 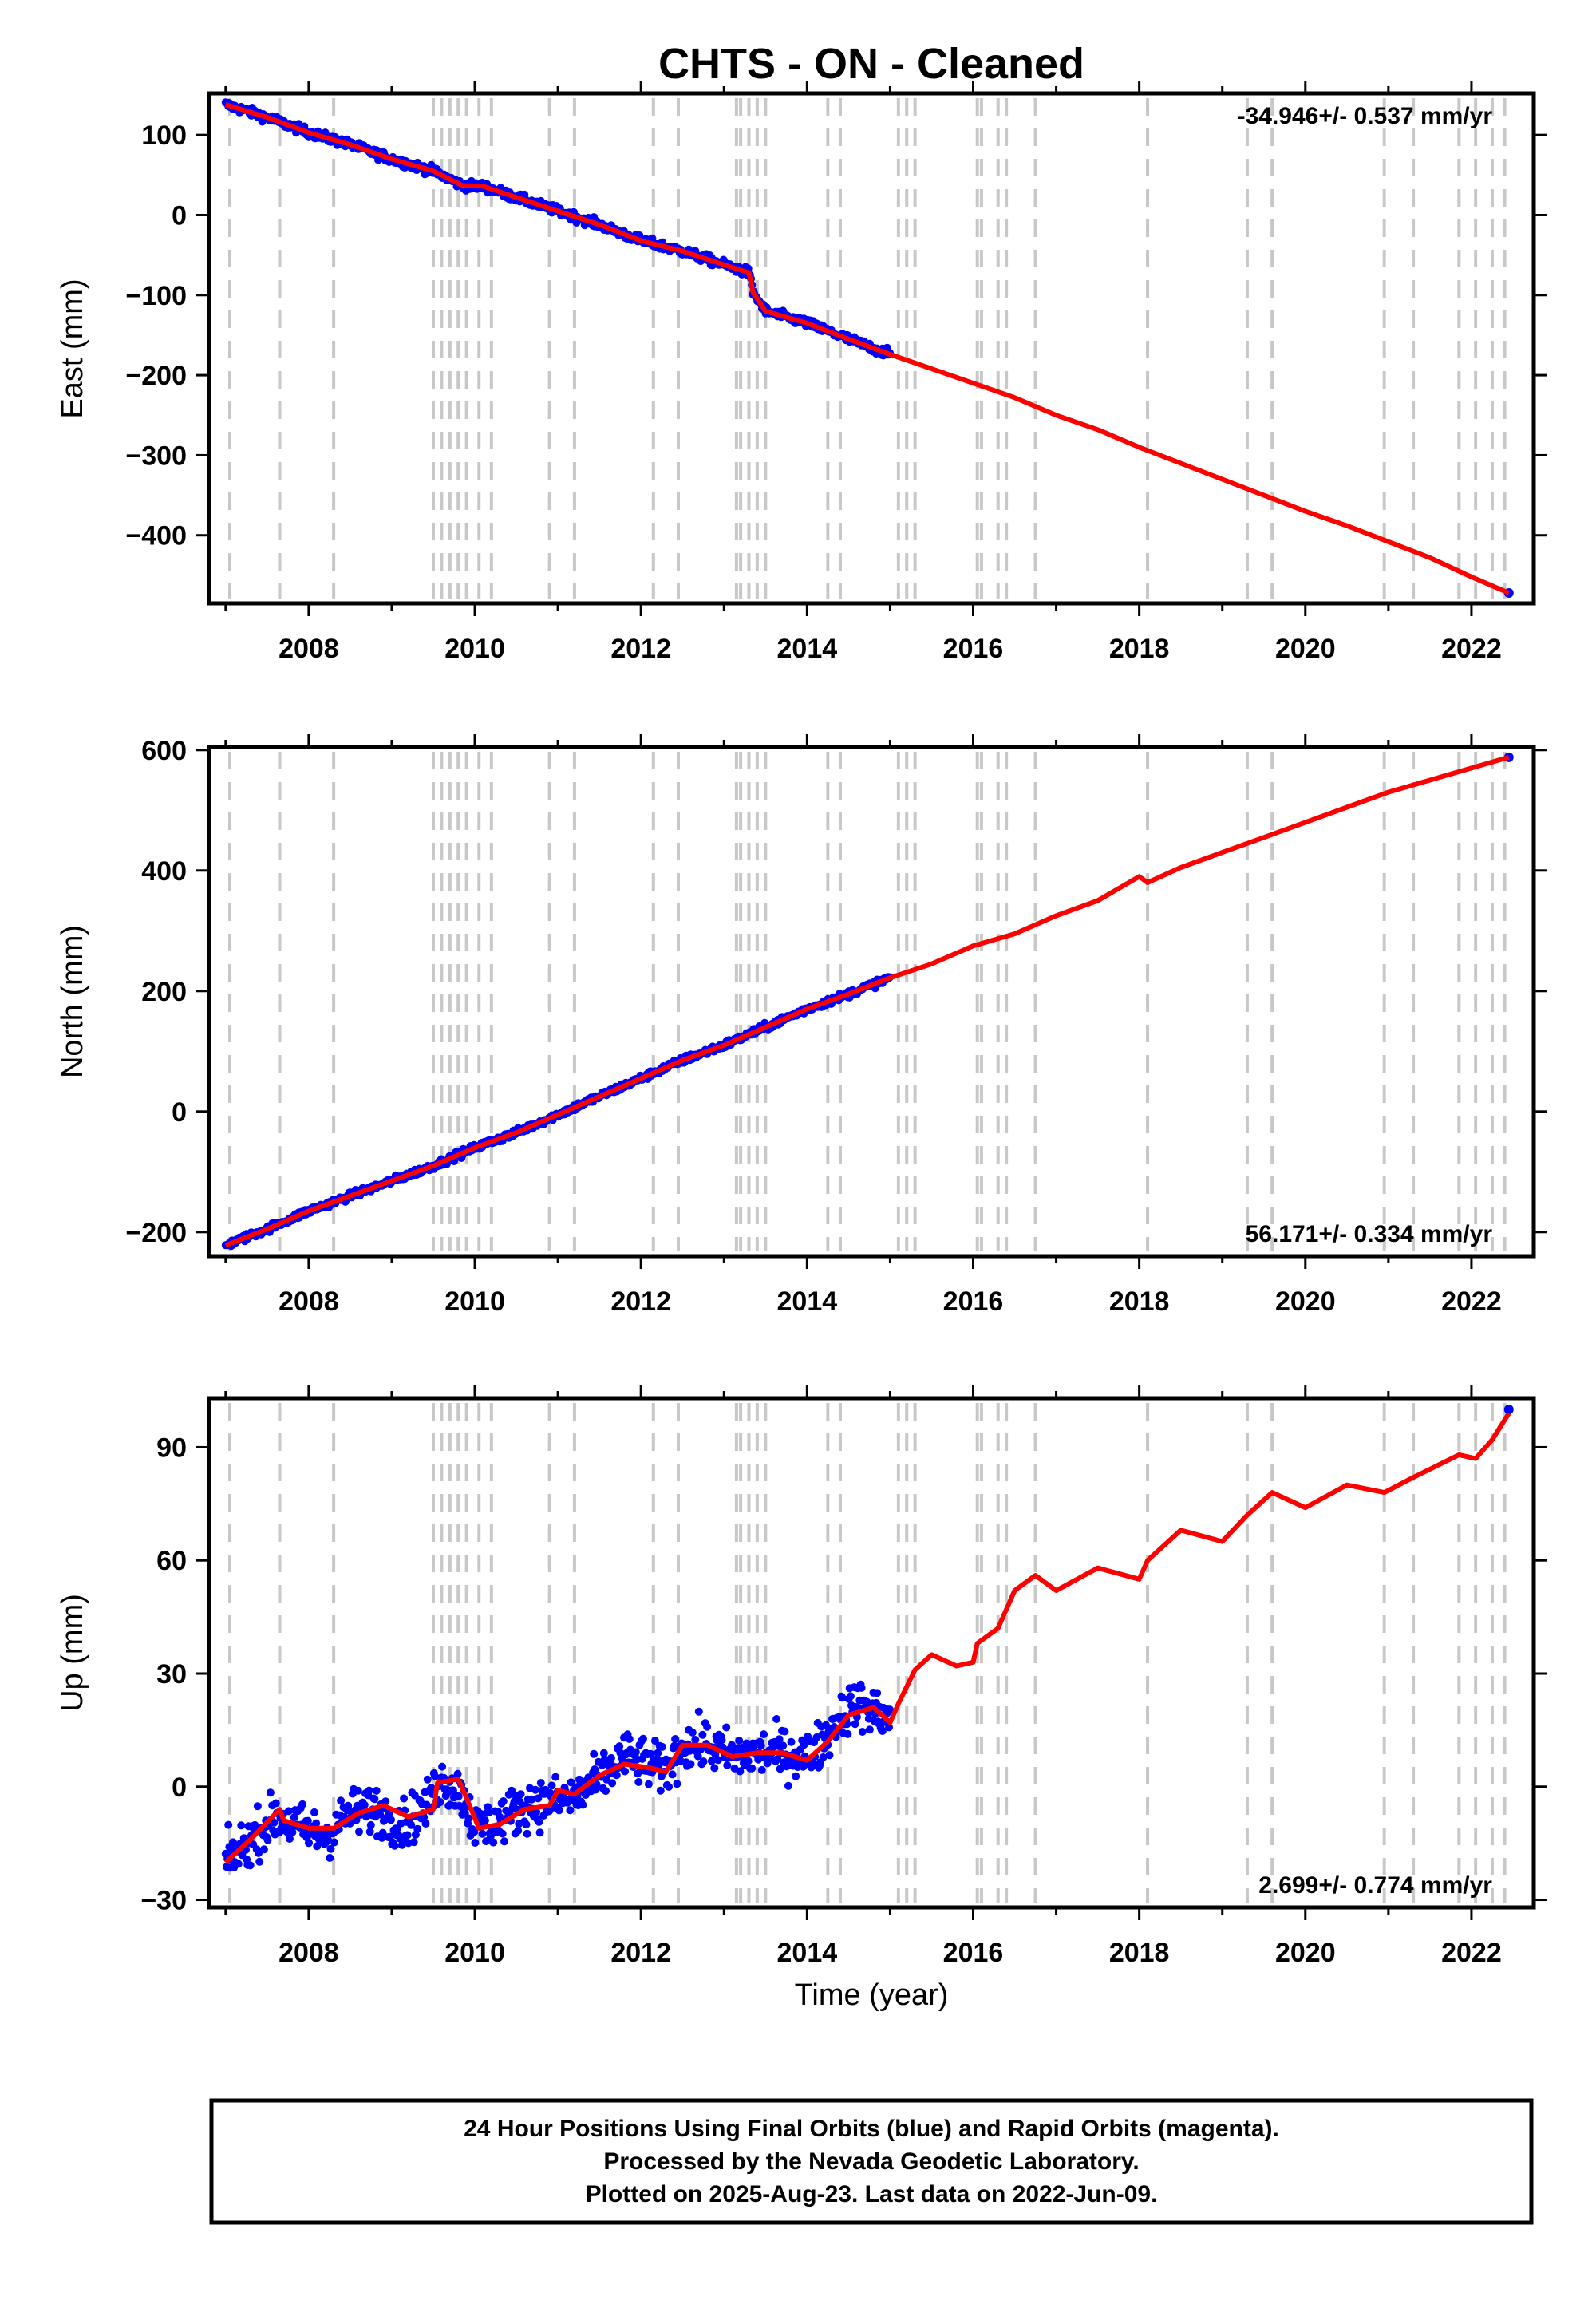 I want to click on up-y-tick-label: −30, so click(x=163, y=1901).